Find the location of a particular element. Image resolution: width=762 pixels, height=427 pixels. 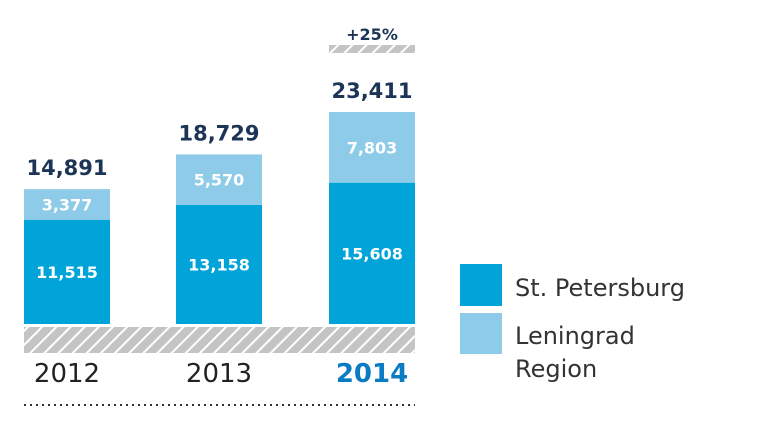

segment-label: 3,377 is located at coordinates (67, 204).